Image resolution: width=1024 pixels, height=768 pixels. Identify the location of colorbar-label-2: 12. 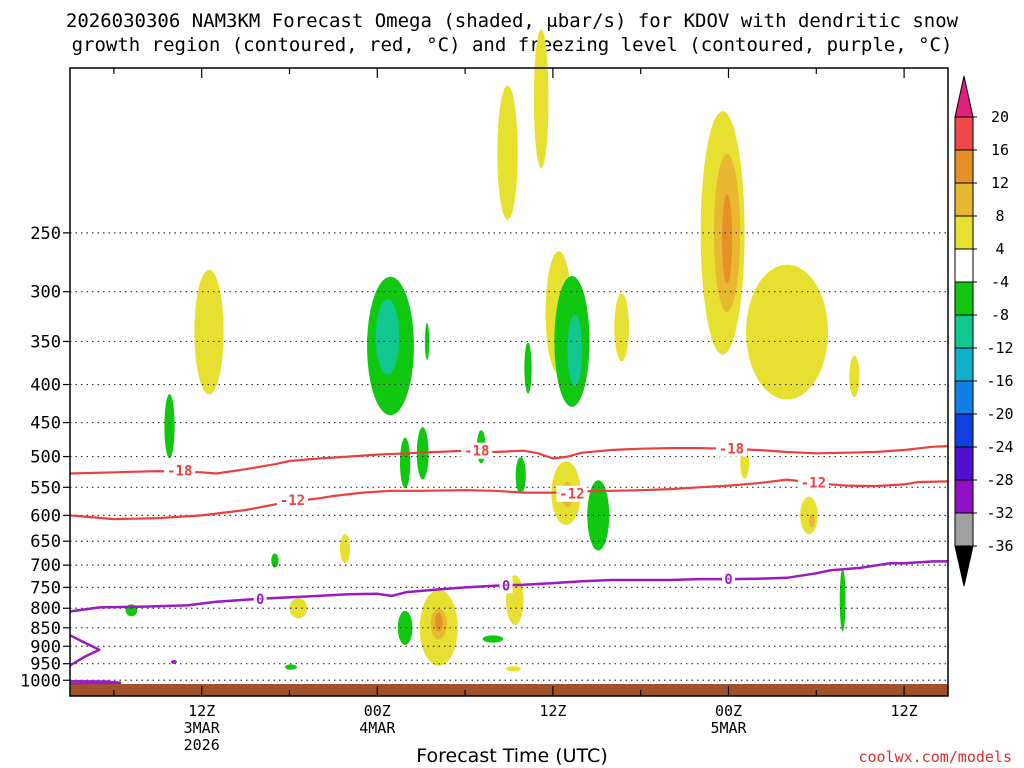
(1000, 183).